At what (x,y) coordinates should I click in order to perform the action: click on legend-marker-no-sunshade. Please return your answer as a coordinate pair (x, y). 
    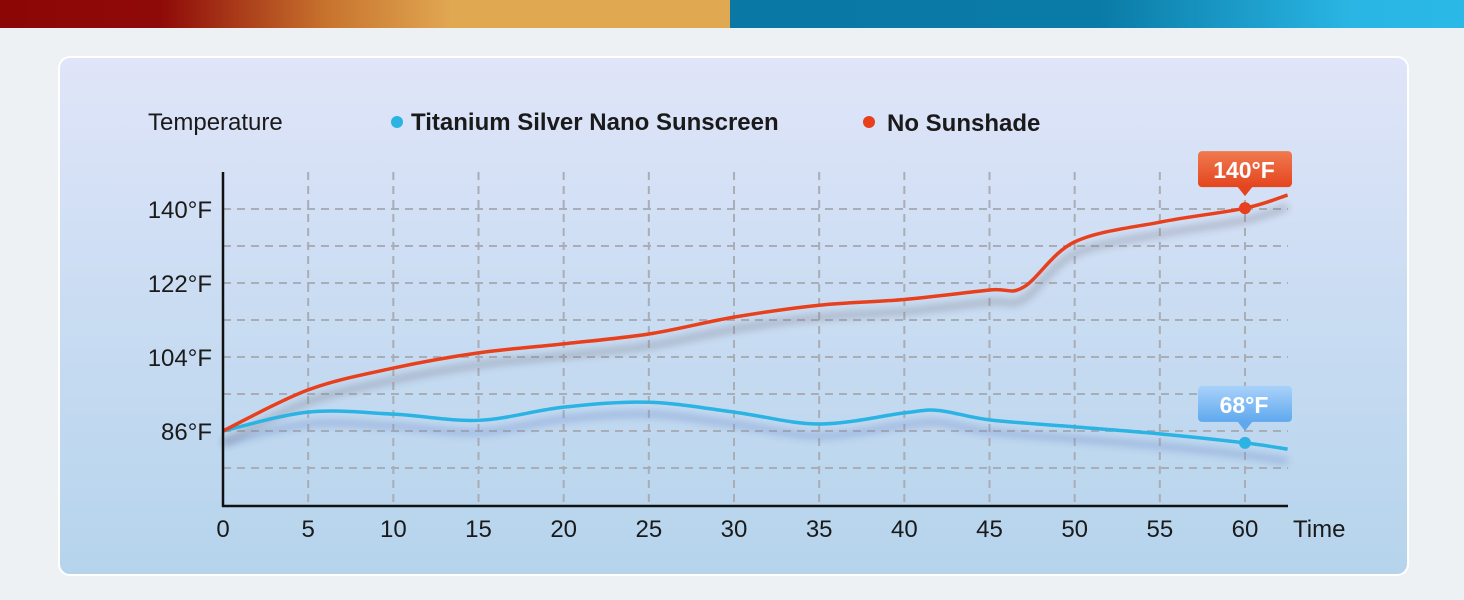
    Looking at the image, I should click on (869, 122).